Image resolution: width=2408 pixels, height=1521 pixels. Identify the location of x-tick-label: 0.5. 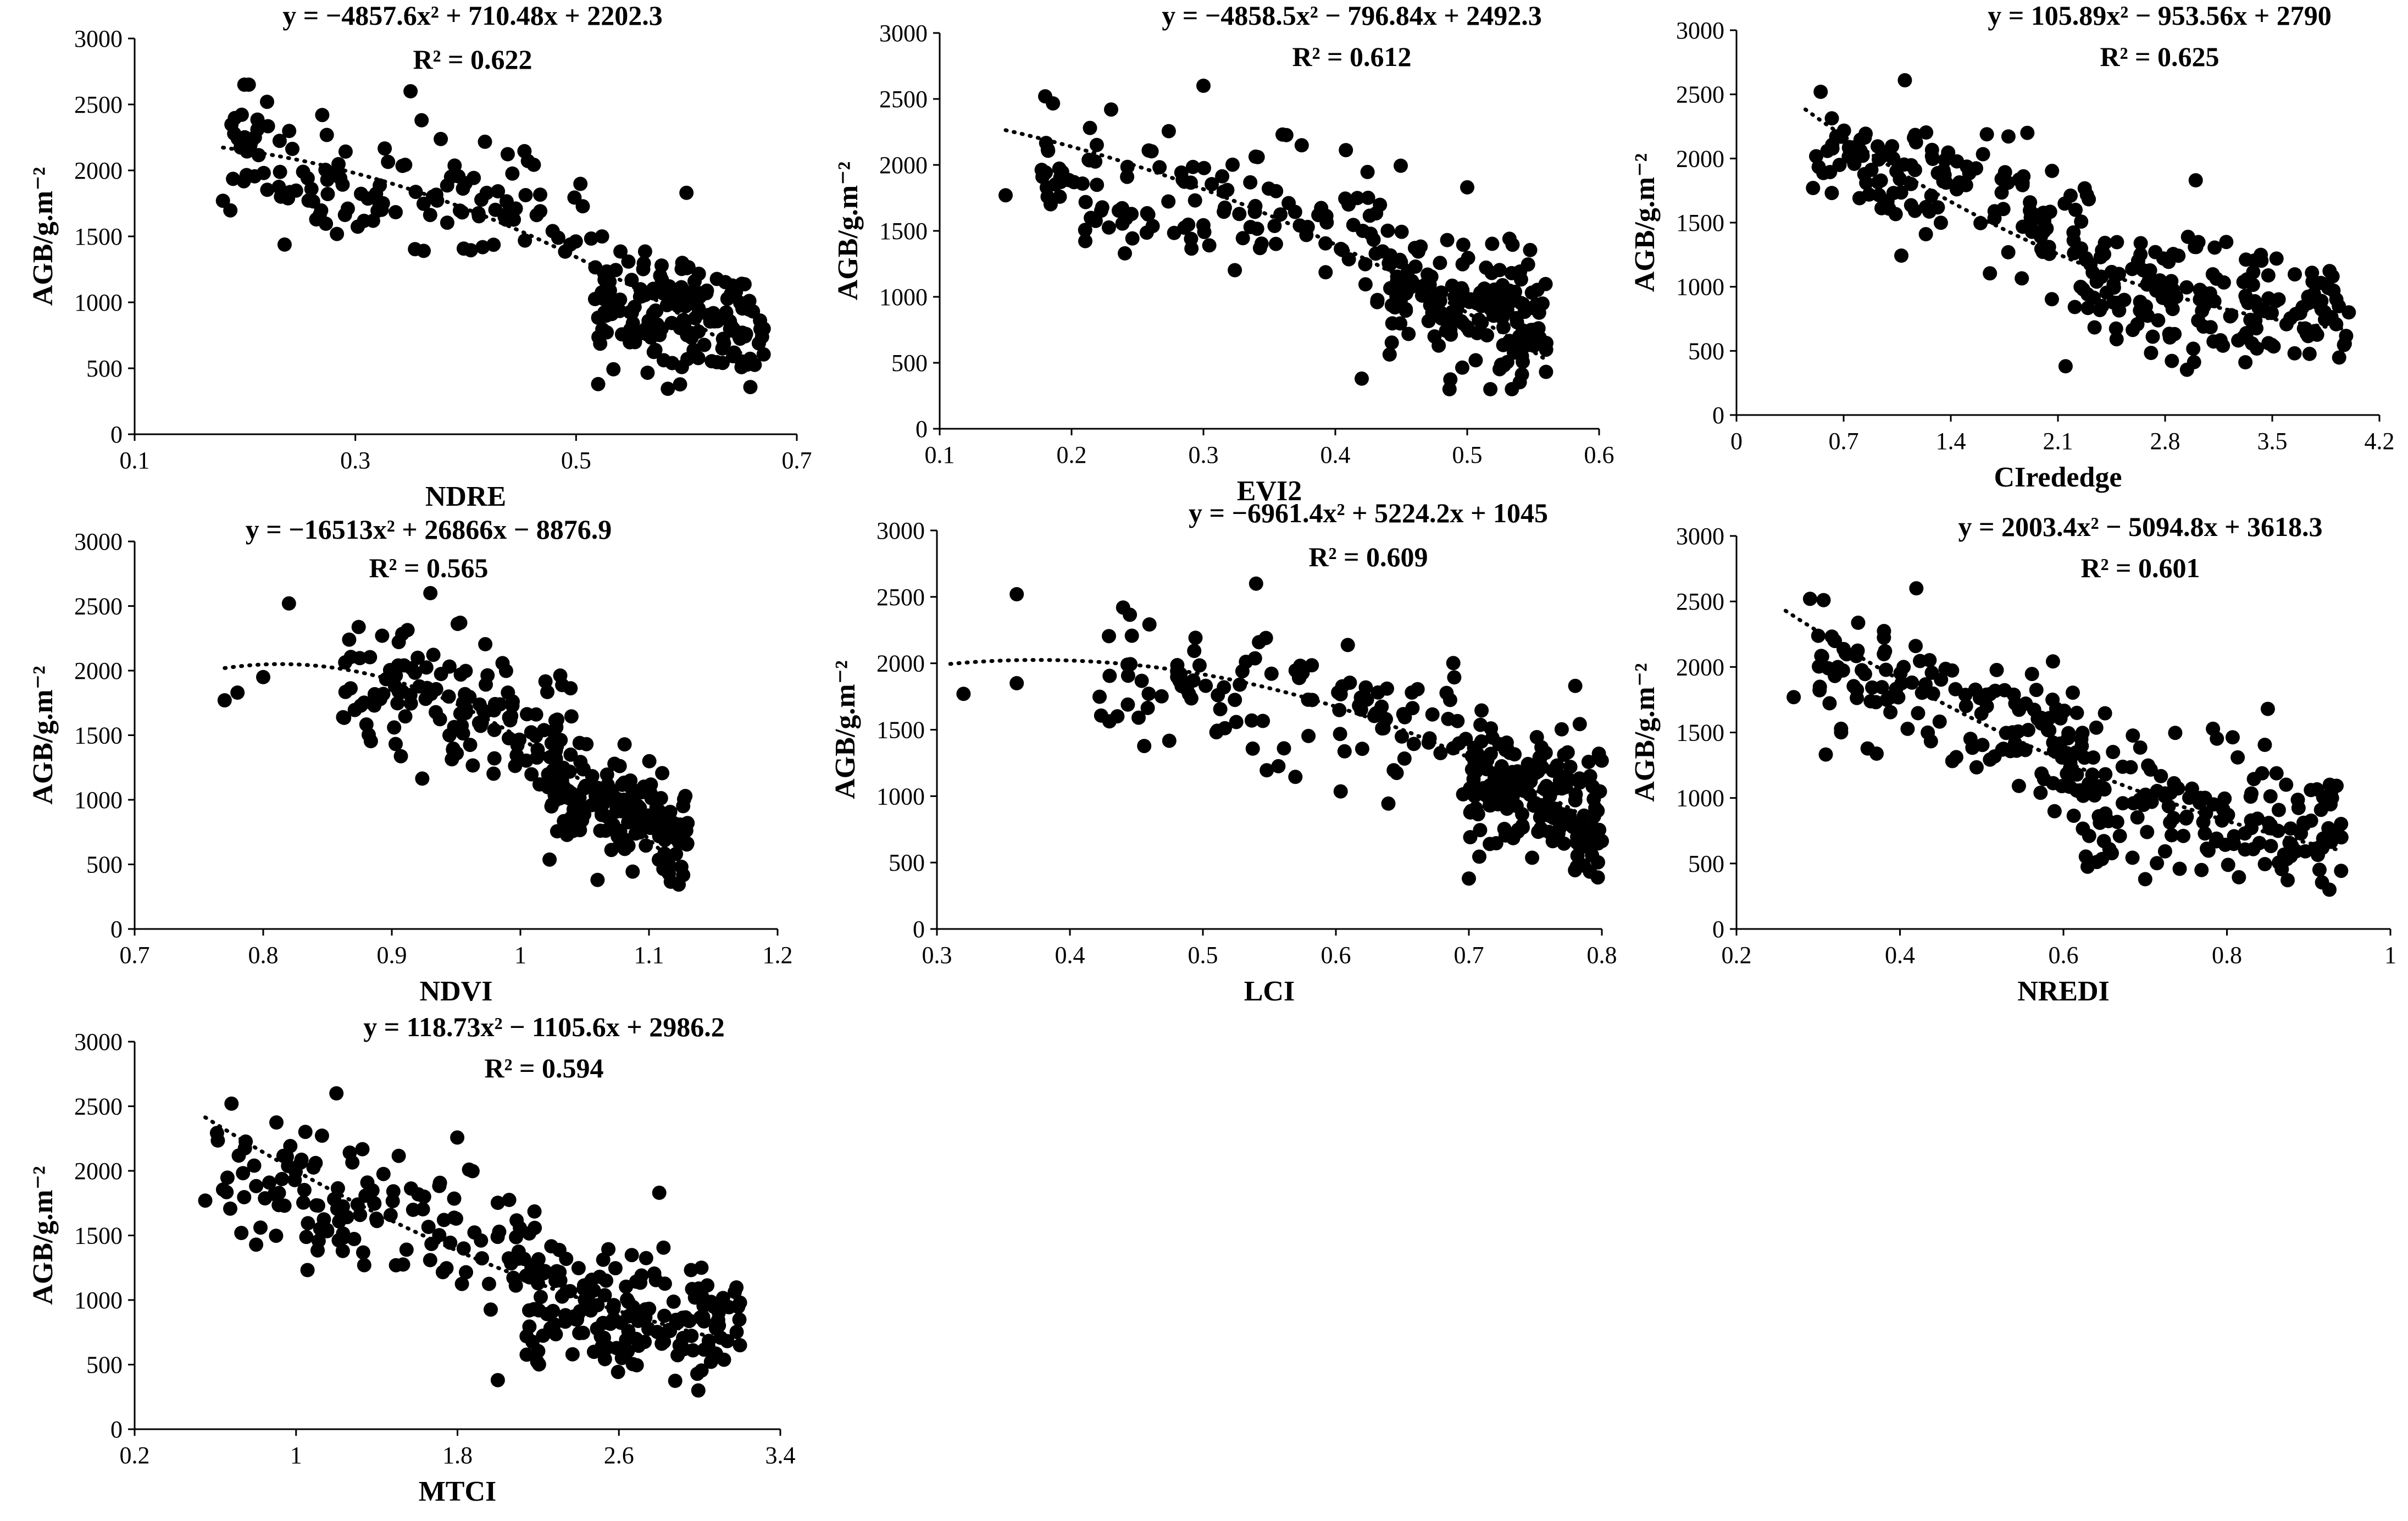
(576, 460).